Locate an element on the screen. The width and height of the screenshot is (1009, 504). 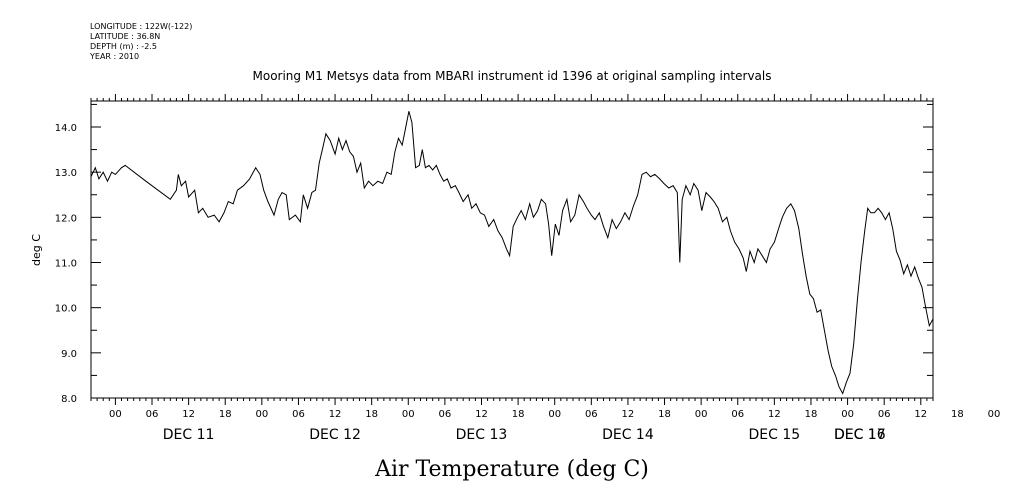
y-tick-label: 11.0 is located at coordinates (66, 264).